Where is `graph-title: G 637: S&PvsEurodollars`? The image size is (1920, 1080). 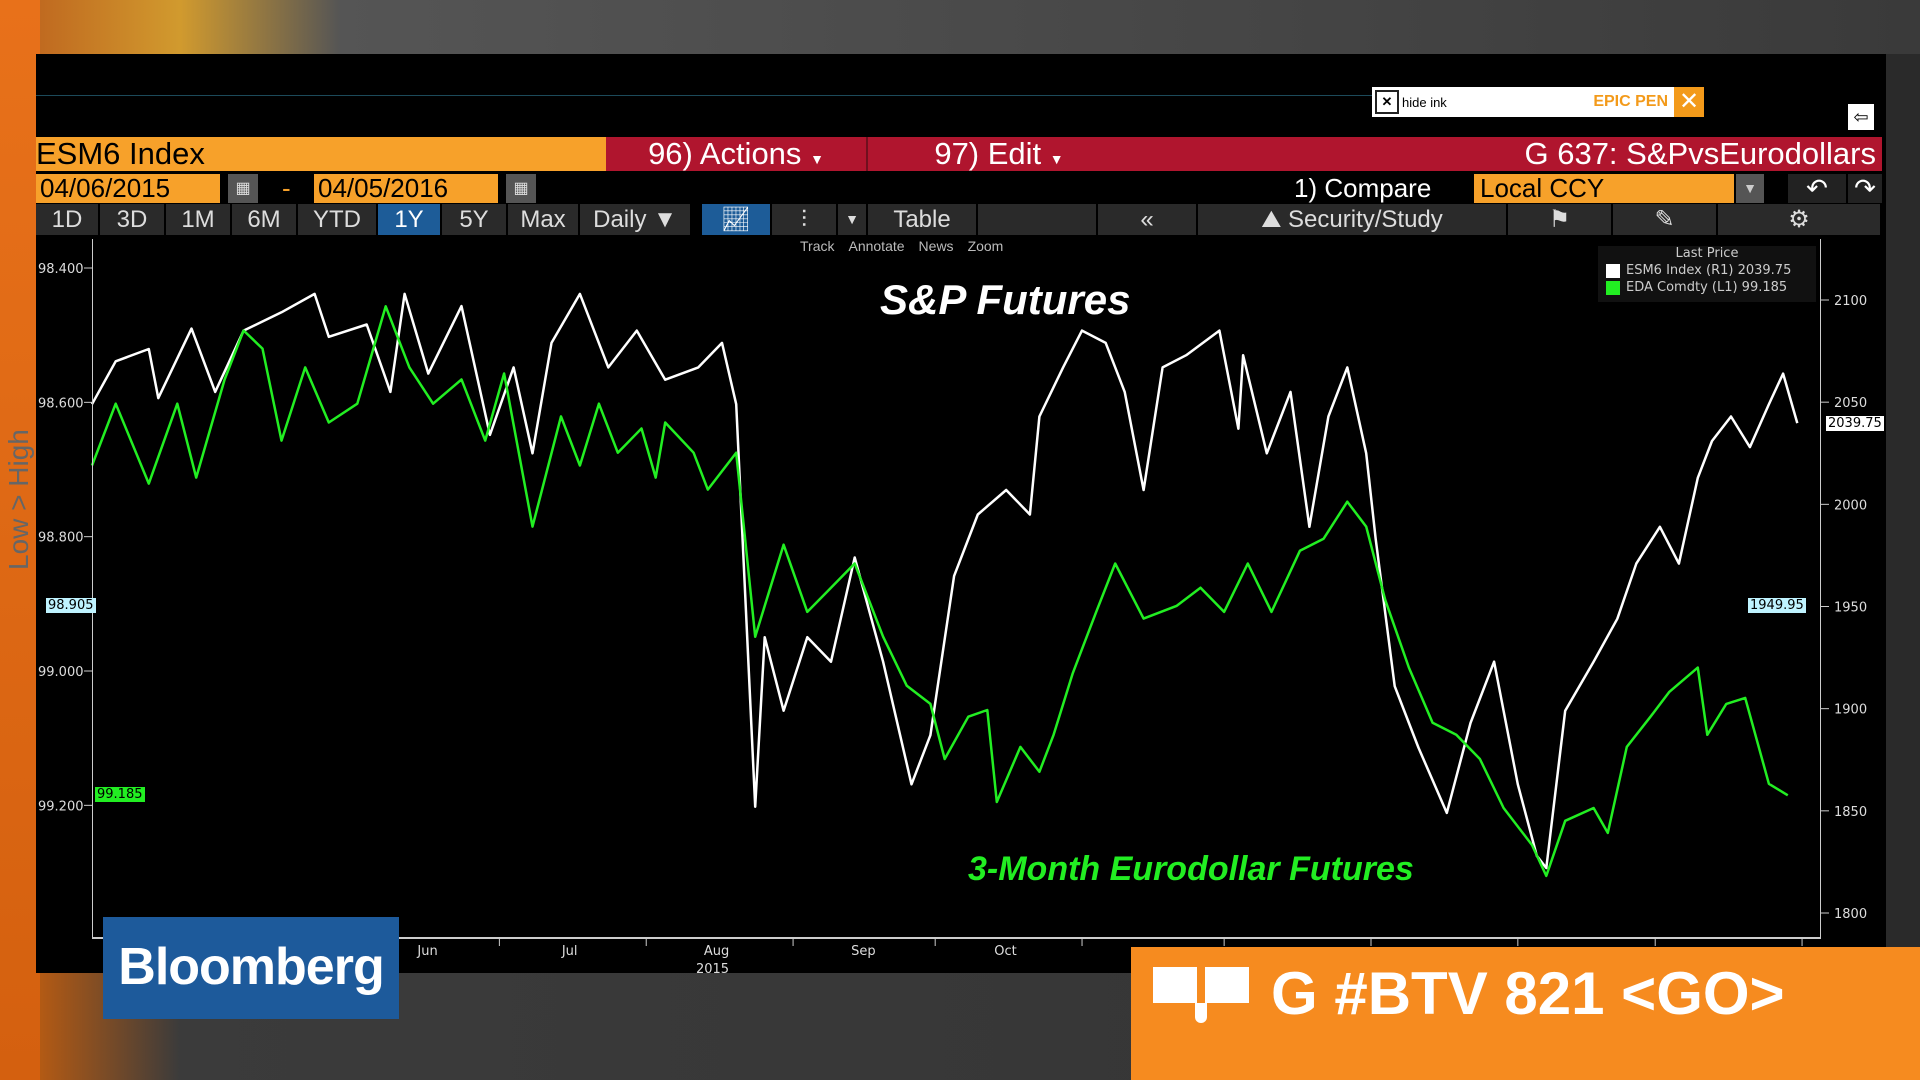
graph-title: G 637: S&PvsEurodollars is located at coordinates (1506, 154).